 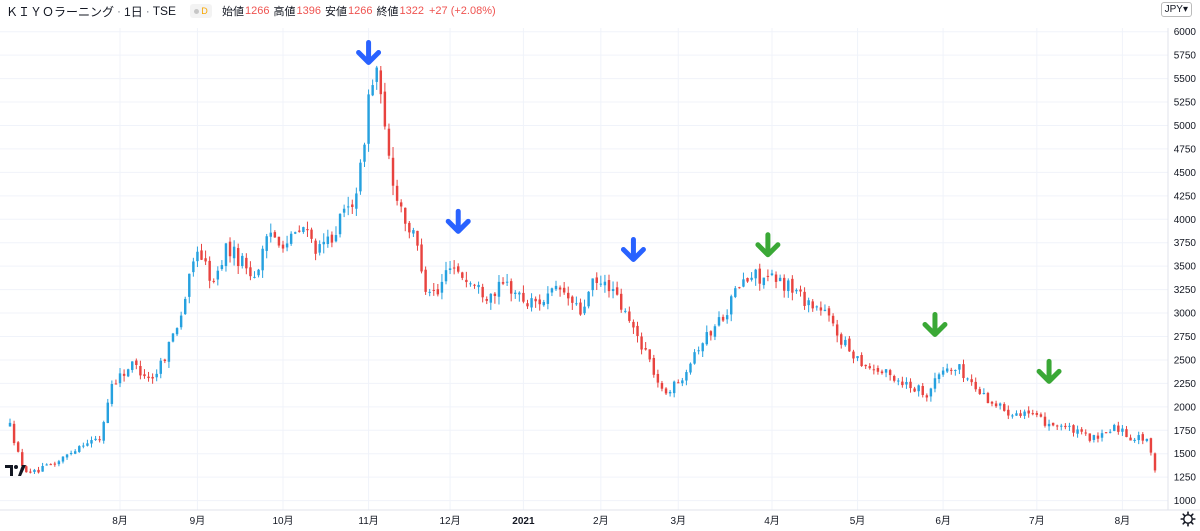 I want to click on open-value: 1266, so click(x=257, y=11).